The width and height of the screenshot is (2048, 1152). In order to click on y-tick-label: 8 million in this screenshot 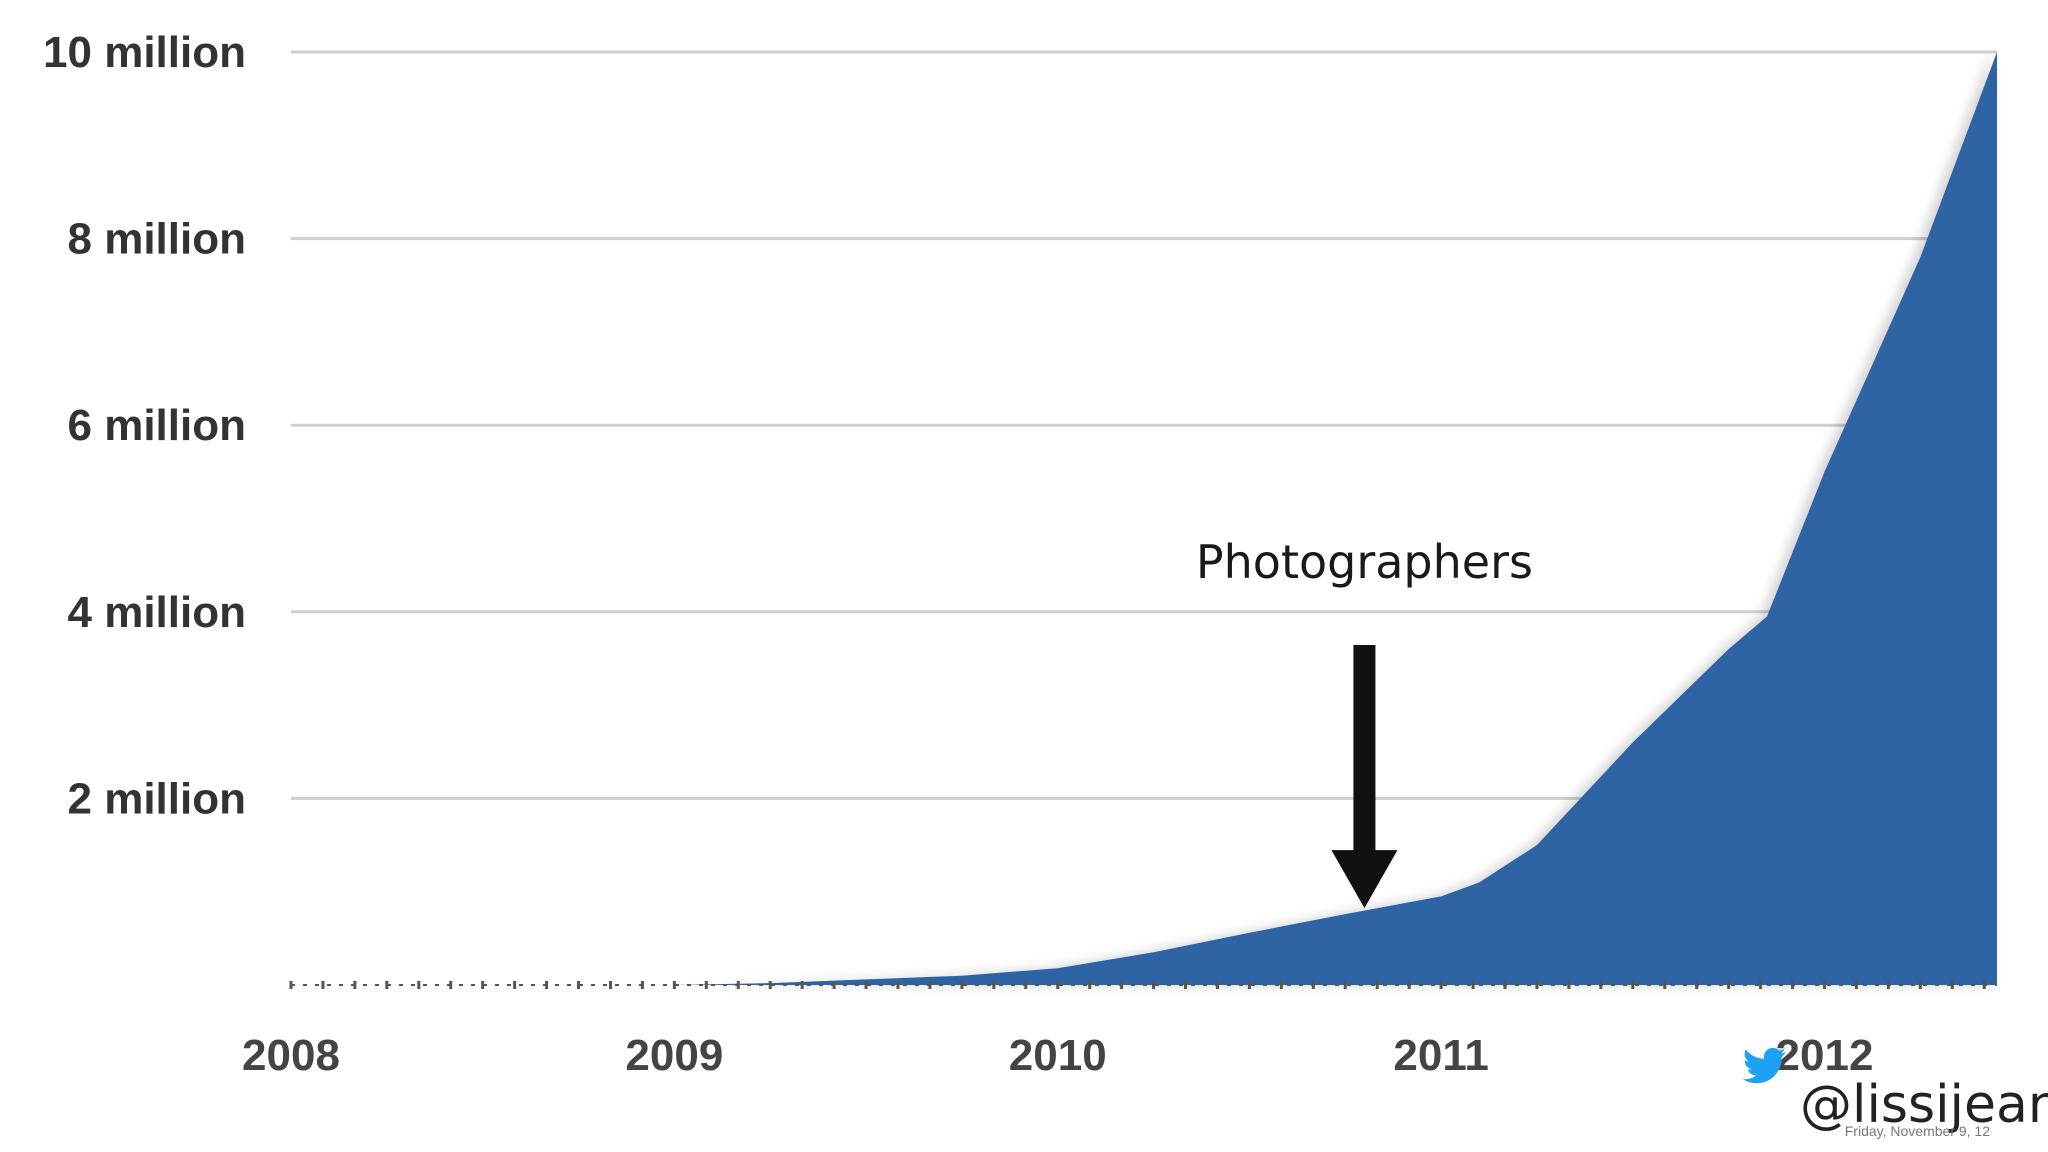, I will do `click(157, 239)`.